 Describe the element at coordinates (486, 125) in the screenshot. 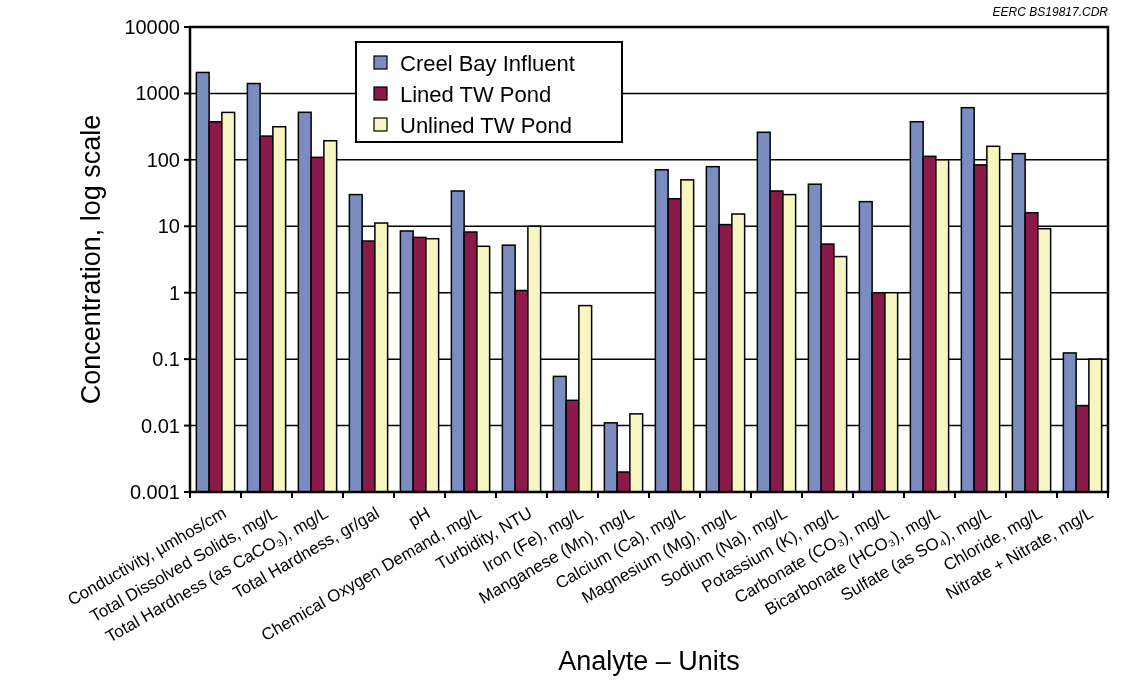

I see `legend-label: Unlined TW Pond` at that location.